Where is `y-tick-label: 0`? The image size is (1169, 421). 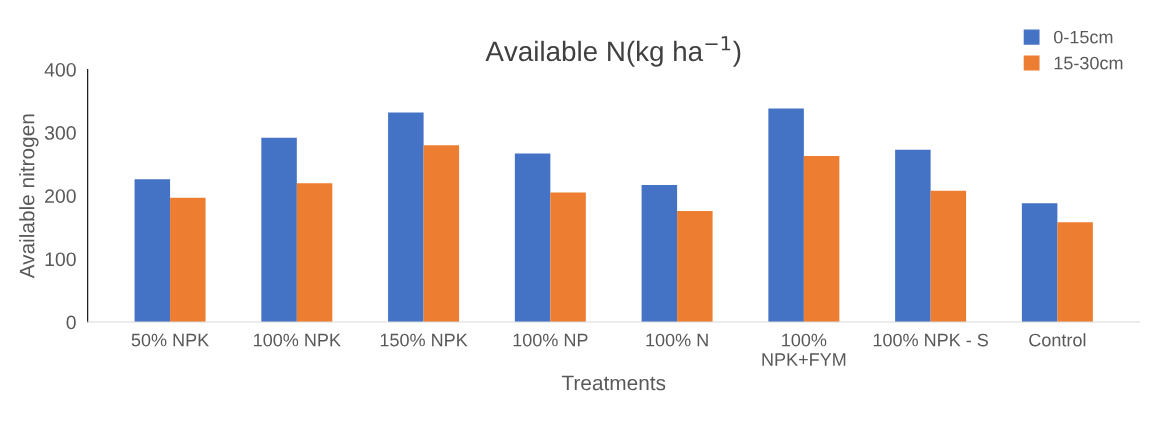 y-tick-label: 0 is located at coordinates (71, 322).